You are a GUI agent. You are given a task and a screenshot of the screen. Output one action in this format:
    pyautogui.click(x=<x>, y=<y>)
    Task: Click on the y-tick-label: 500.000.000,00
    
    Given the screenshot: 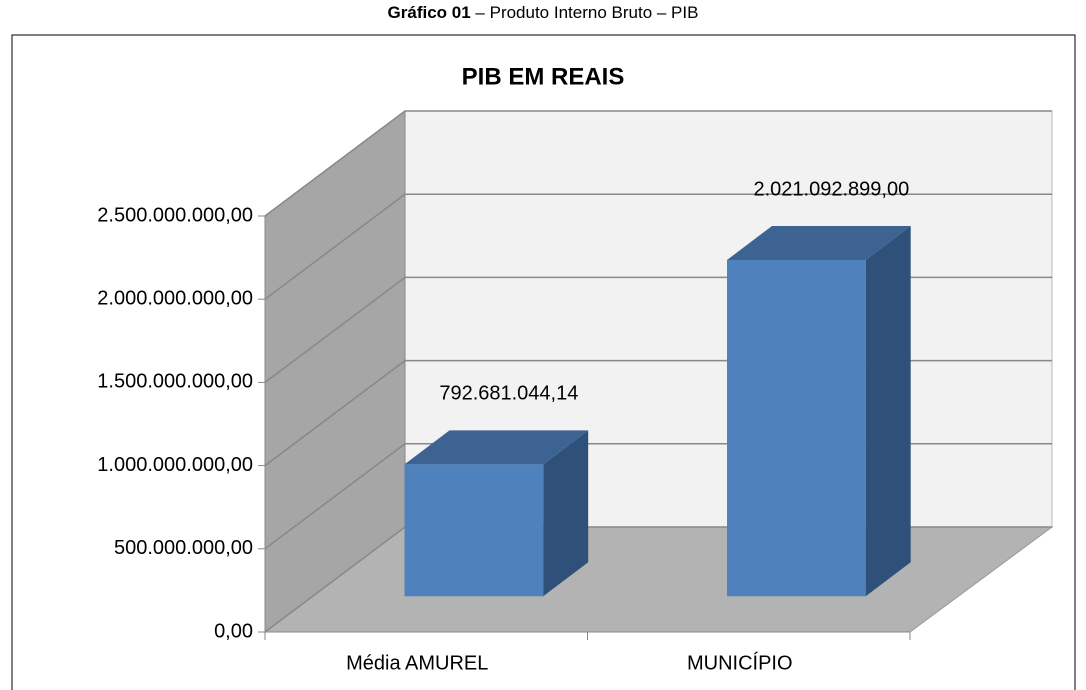 What is the action you would take?
    pyautogui.click(x=183, y=548)
    